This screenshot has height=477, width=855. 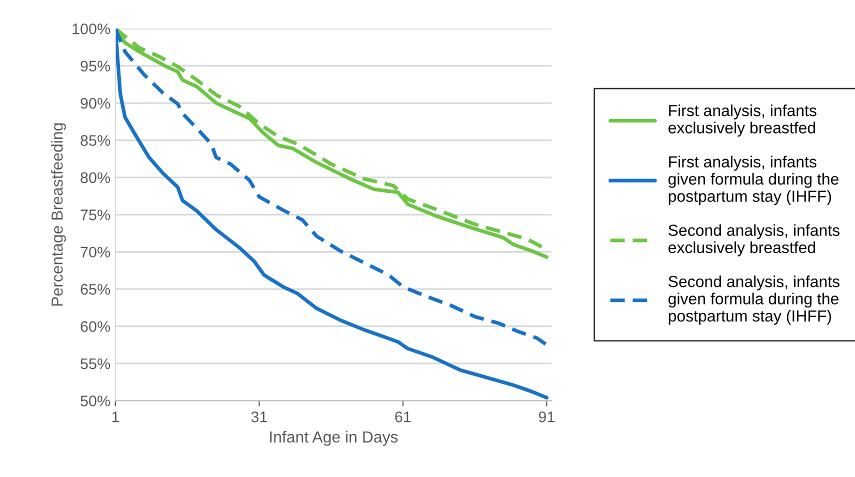 I want to click on y-tick-label: 85%, so click(x=95, y=140).